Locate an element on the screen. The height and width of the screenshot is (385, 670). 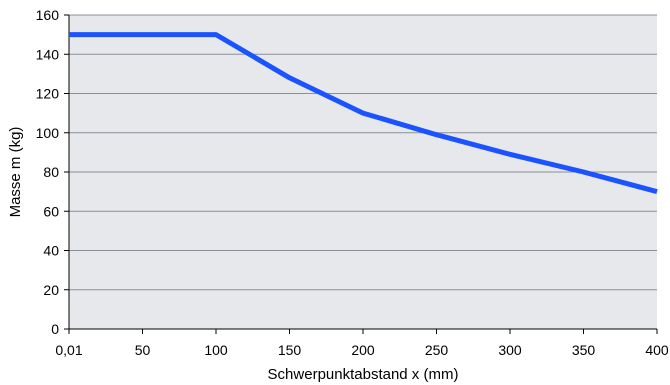
y-tick-label: 80 is located at coordinates (51, 172).